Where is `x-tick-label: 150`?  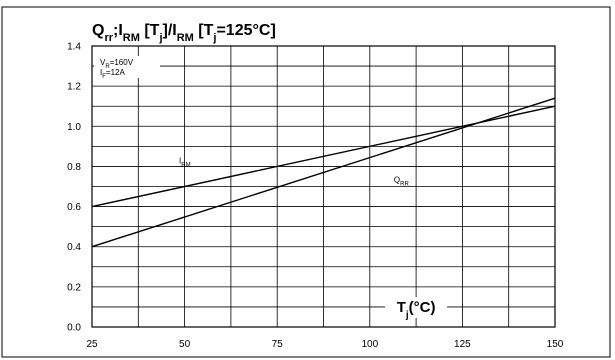
x-tick-label: 150 is located at coordinates (555, 344).